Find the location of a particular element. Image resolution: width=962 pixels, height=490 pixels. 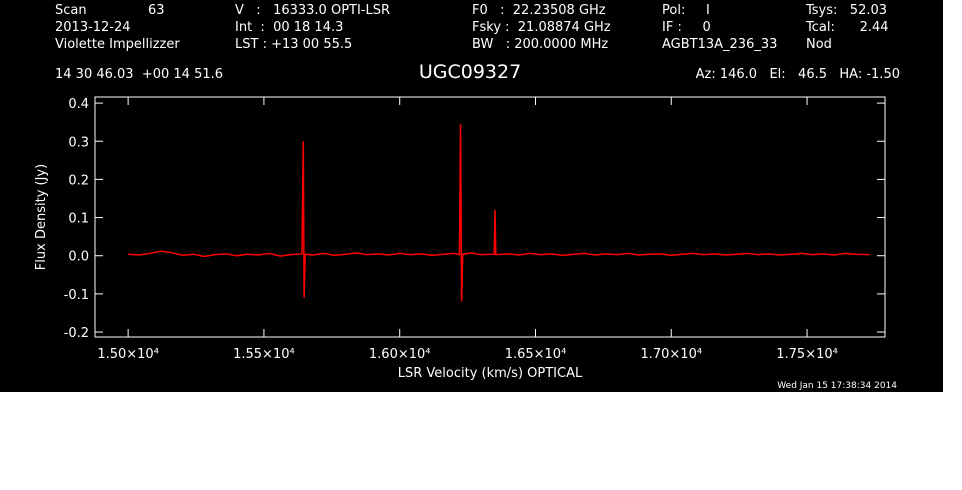

y-tick-label: -0.2 is located at coordinates (76, 333).